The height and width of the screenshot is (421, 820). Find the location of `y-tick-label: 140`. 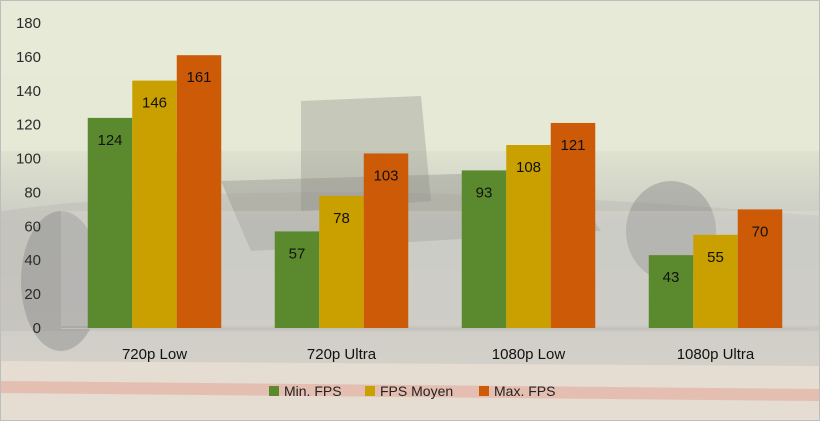

y-tick-label: 140 is located at coordinates (28, 91).